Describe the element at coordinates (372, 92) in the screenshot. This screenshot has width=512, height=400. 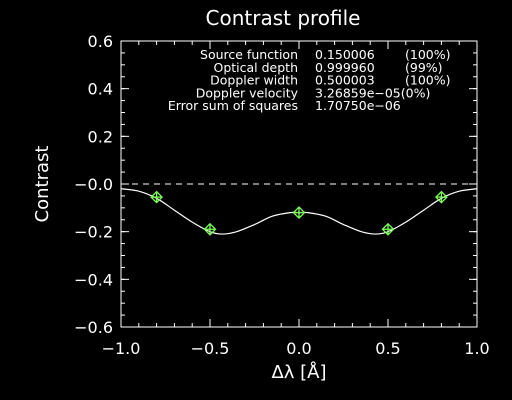
I see `parameter-value: 3.26859e−05(0%)` at that location.